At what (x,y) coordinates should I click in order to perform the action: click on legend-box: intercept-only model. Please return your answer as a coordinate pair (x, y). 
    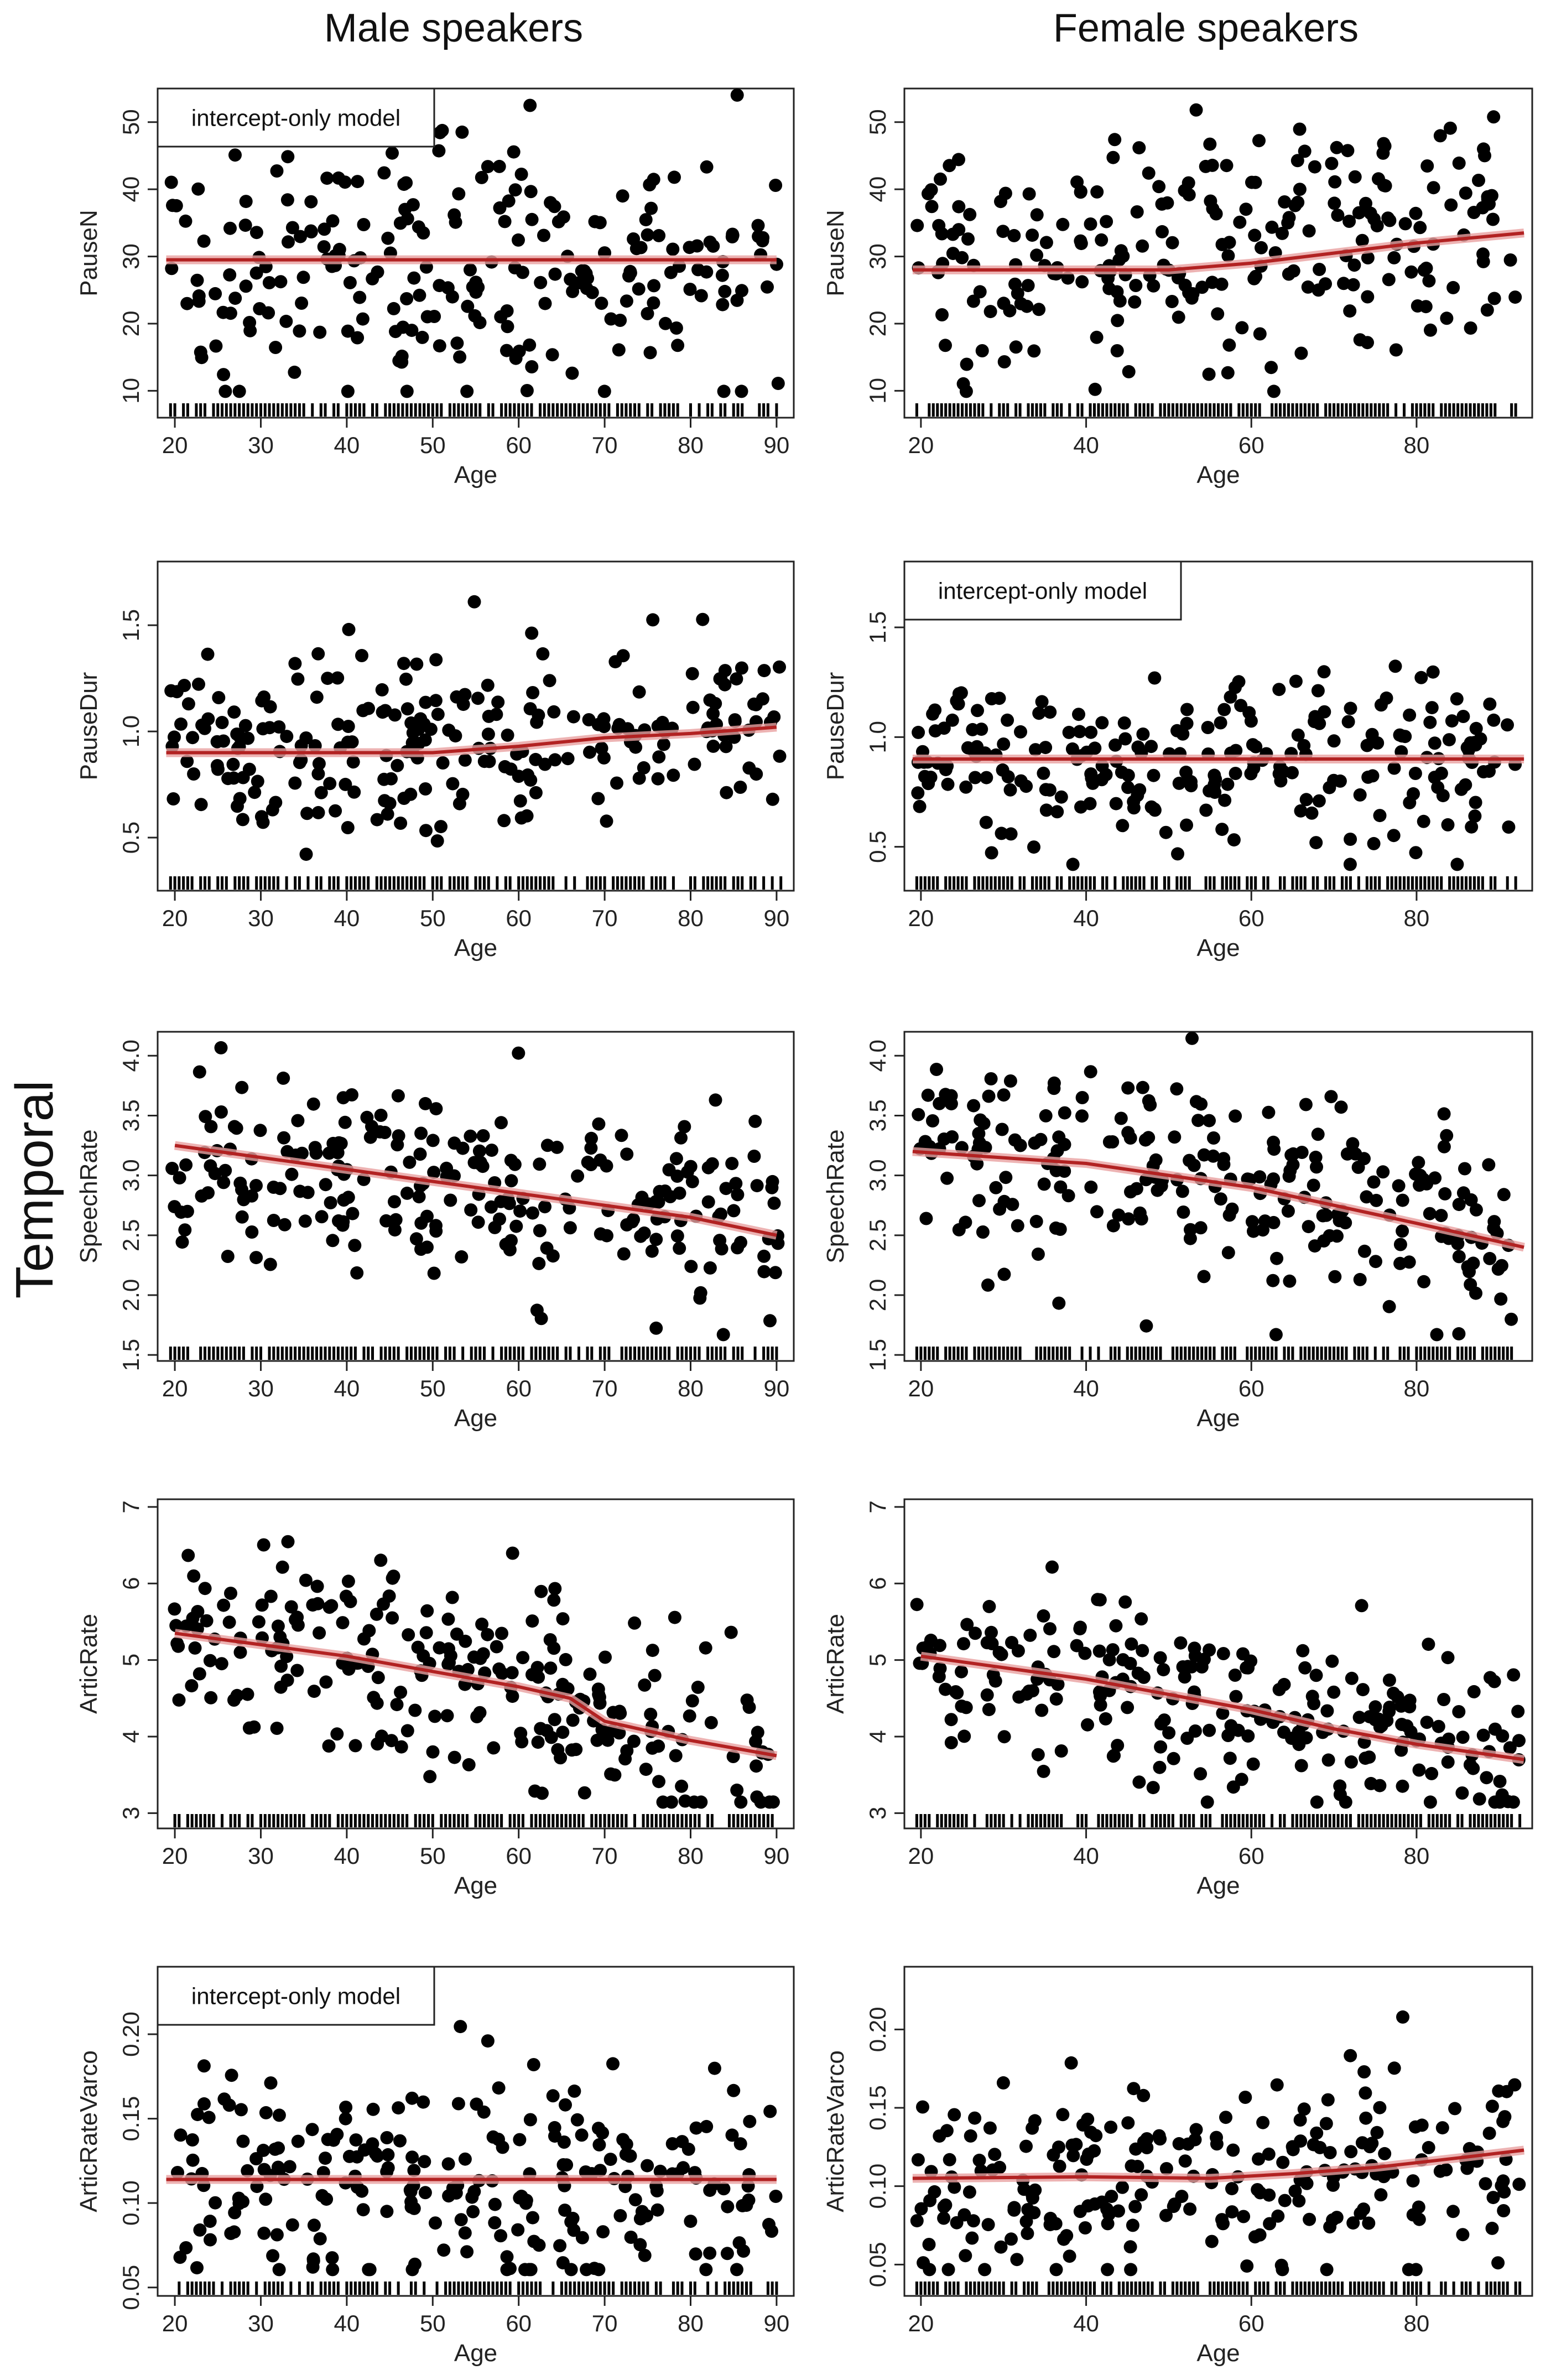
    Looking at the image, I should click on (296, 1996).